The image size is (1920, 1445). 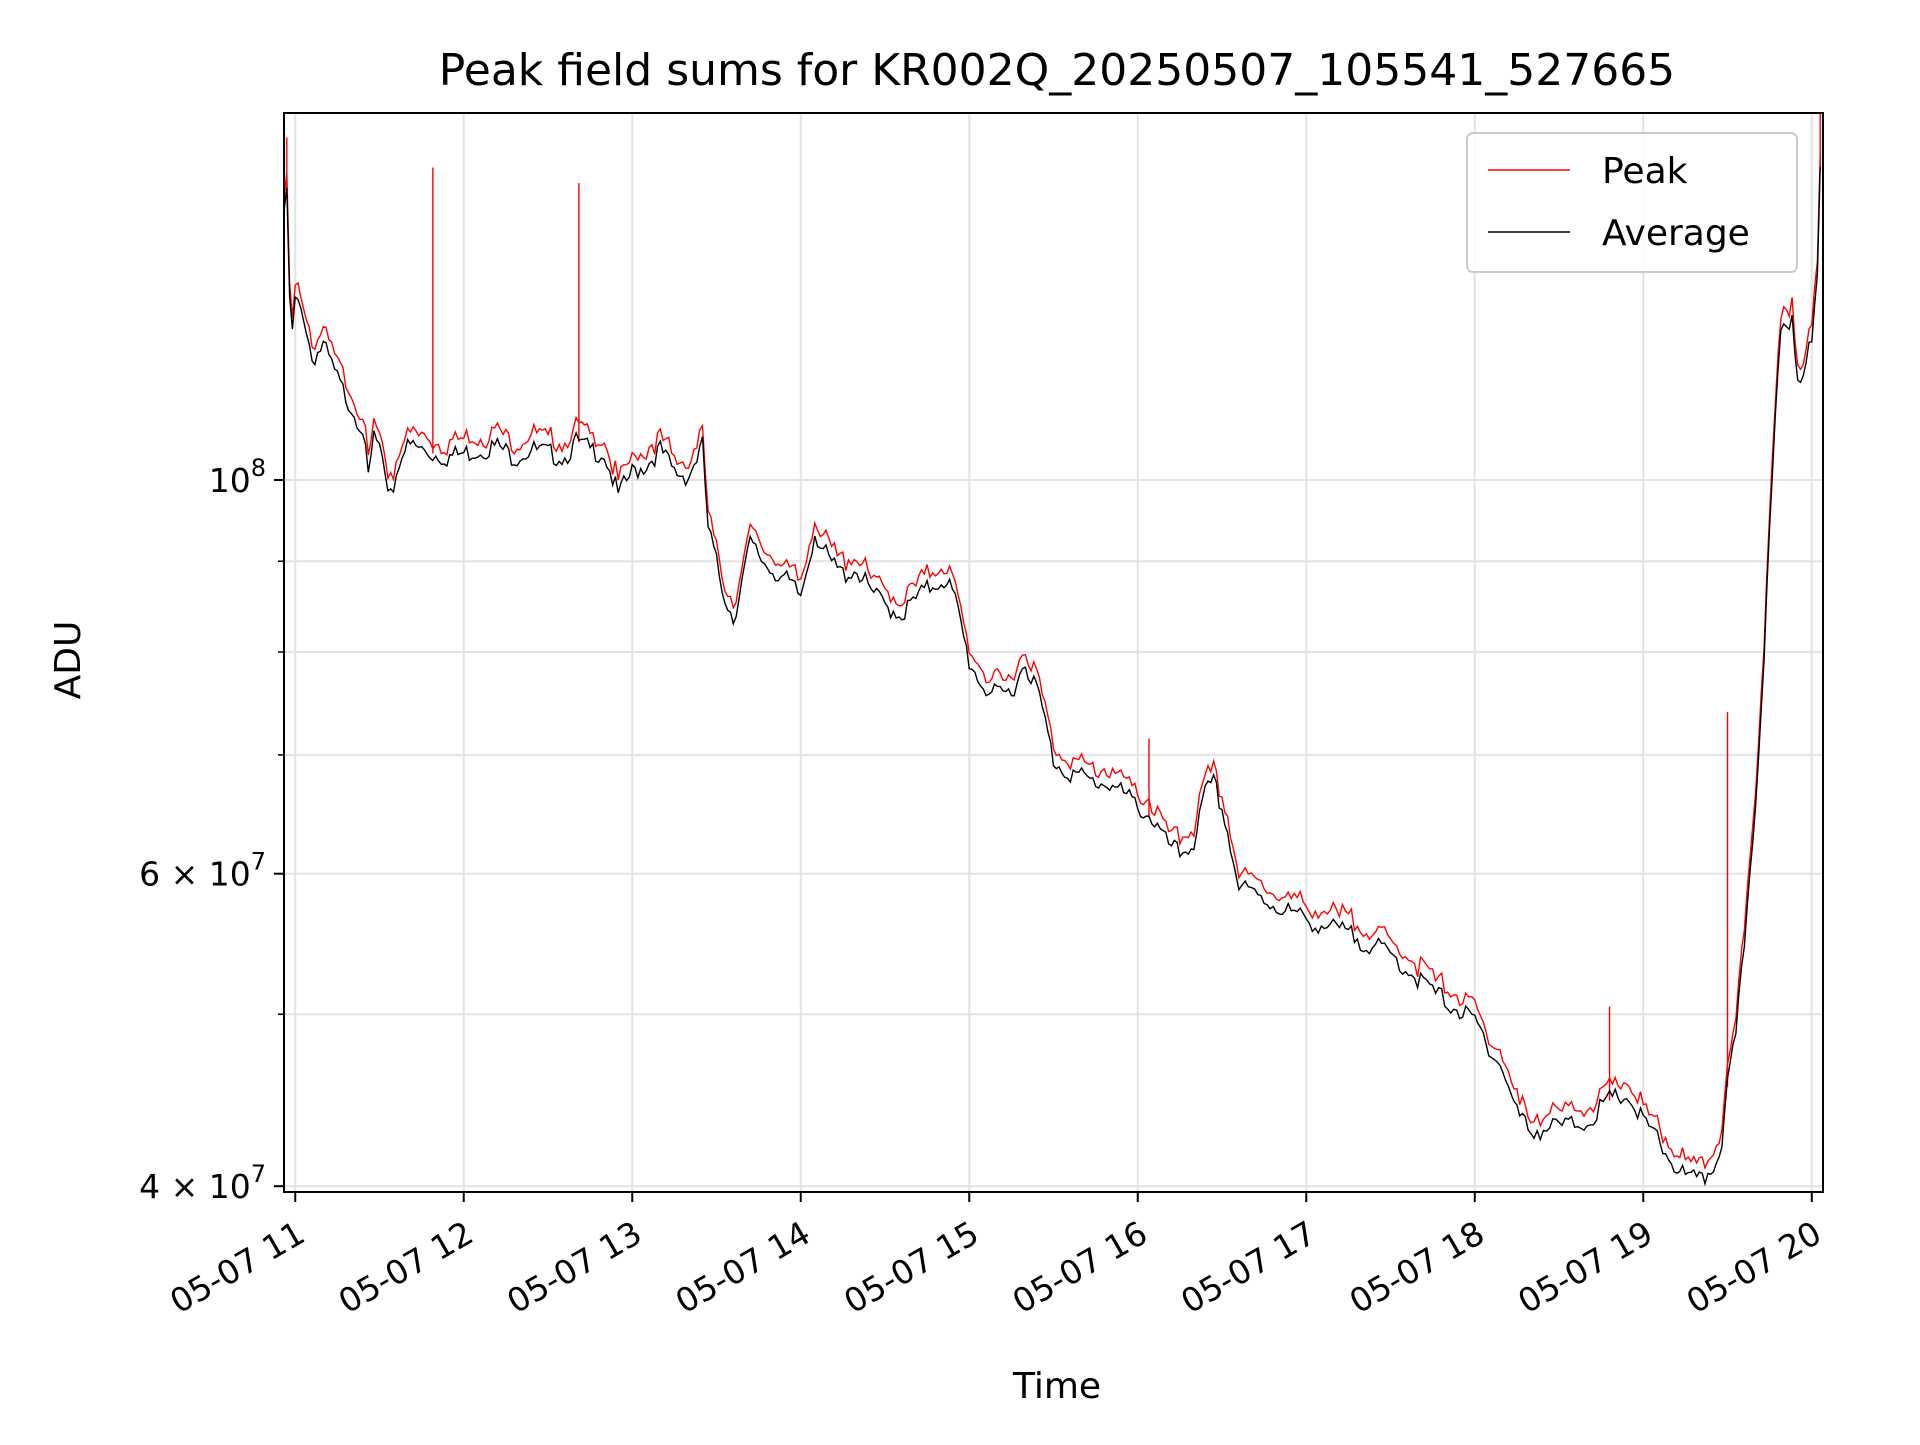 What do you see at coordinates (202, 871) in the screenshot?
I see `y-tick-label: 6 × 107` at bounding box center [202, 871].